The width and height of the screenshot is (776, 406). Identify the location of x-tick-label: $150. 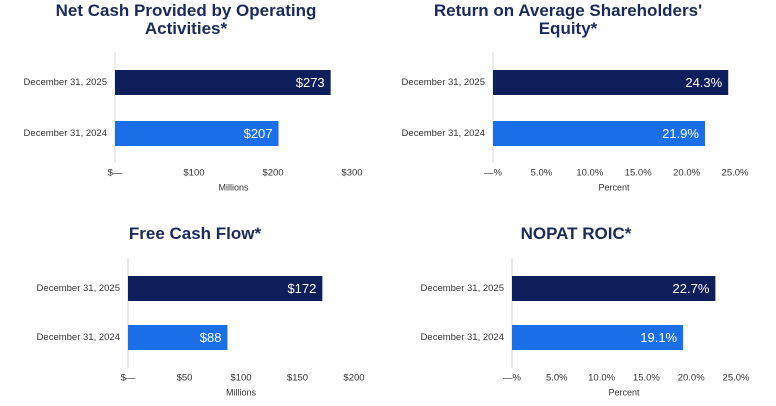
(297, 378).